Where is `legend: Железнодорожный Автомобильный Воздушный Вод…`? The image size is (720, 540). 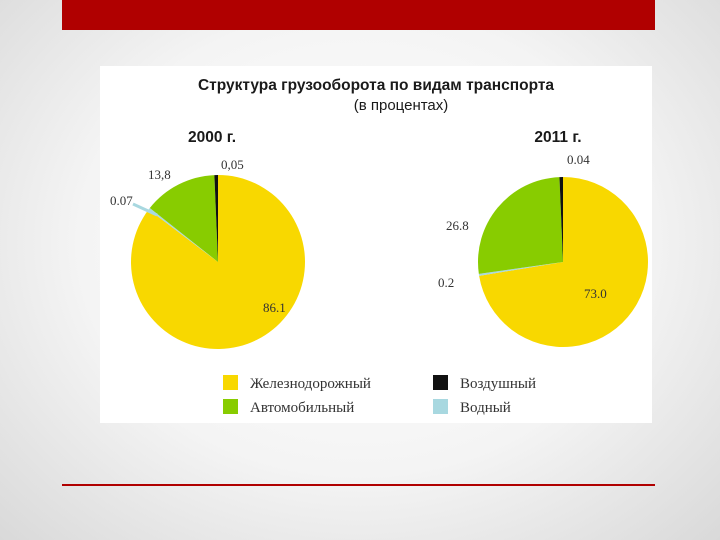
legend: Железнодорожный Автомобильный Воздушный Вод… is located at coordinates (379, 395).